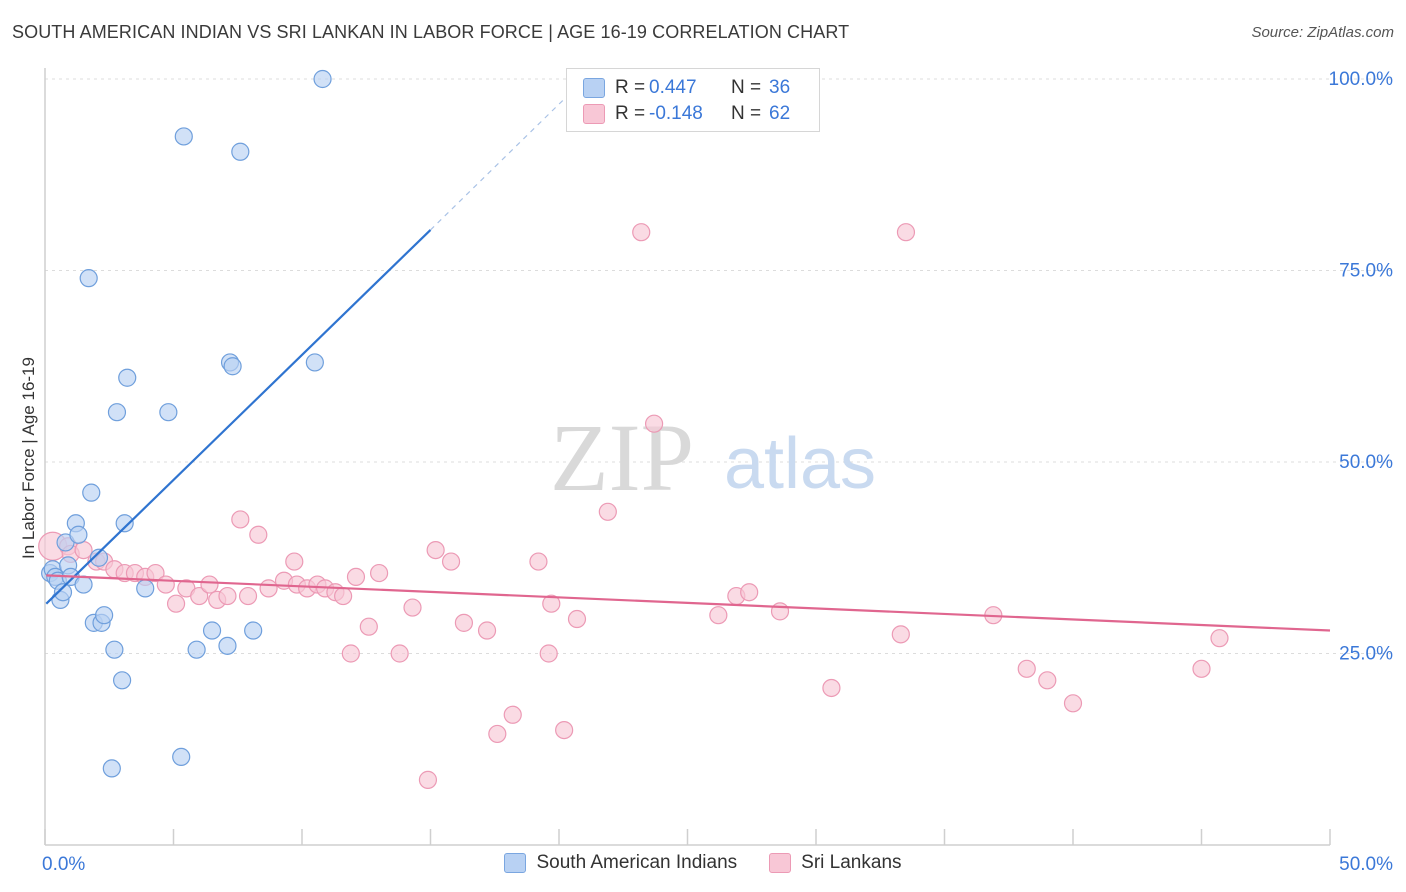 This screenshot has height=892, width=1406. What do you see at coordinates (1366, 864) in the screenshot?
I see `x-tick-label: 50.0%` at bounding box center [1366, 864].